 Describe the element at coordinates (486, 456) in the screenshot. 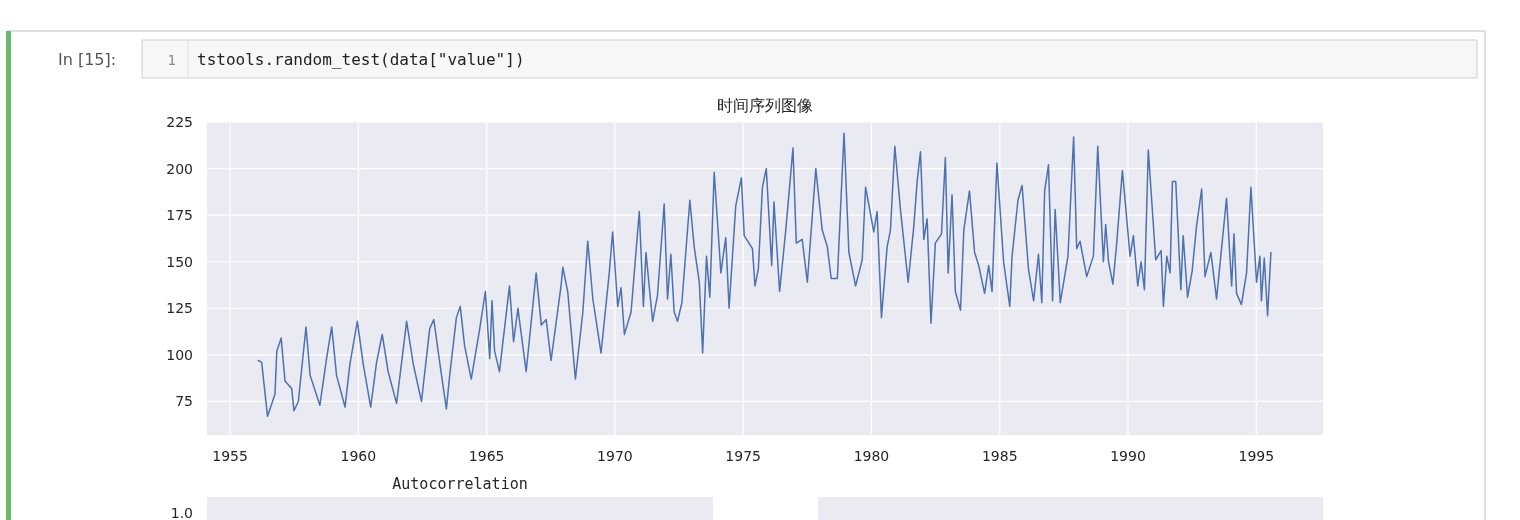

I see `x-tick-label: 1965` at that location.